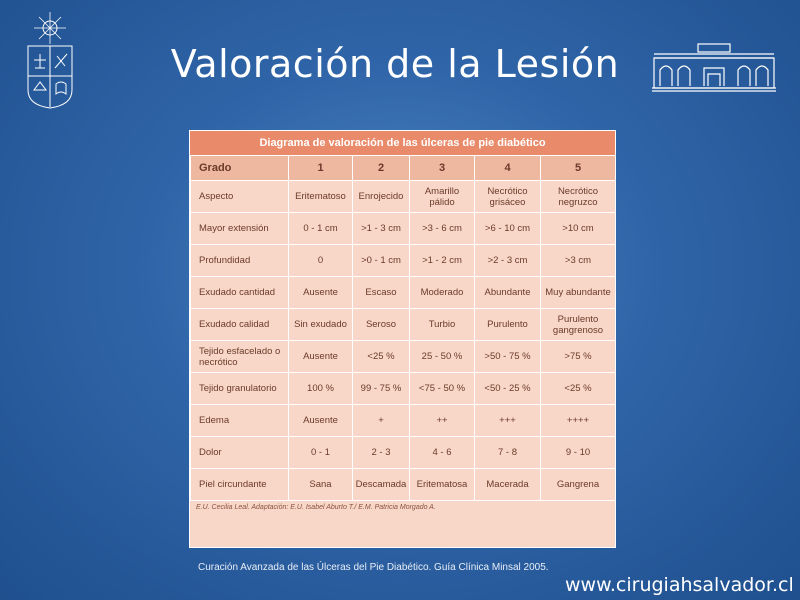  Describe the element at coordinates (578, 356) in the screenshot. I see `table-cell: >75 %` at that location.